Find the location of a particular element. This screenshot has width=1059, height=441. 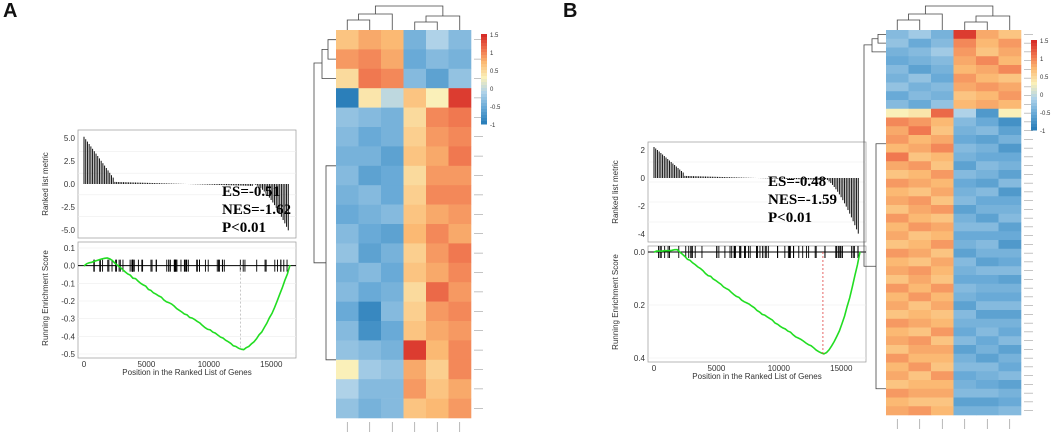

ranked-ytick: 2 is located at coordinates (643, 150).